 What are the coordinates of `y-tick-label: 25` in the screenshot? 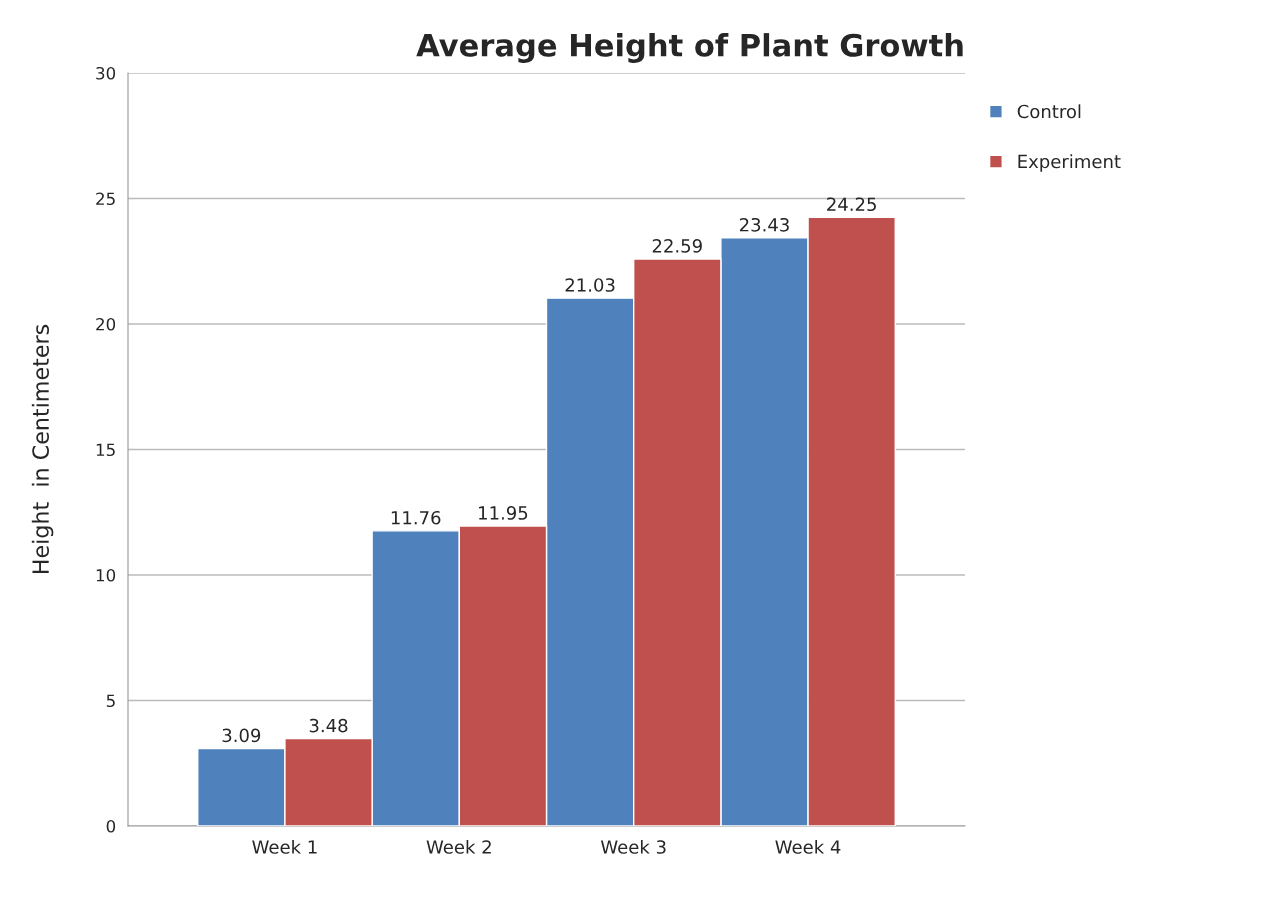 It's located at (105, 199).